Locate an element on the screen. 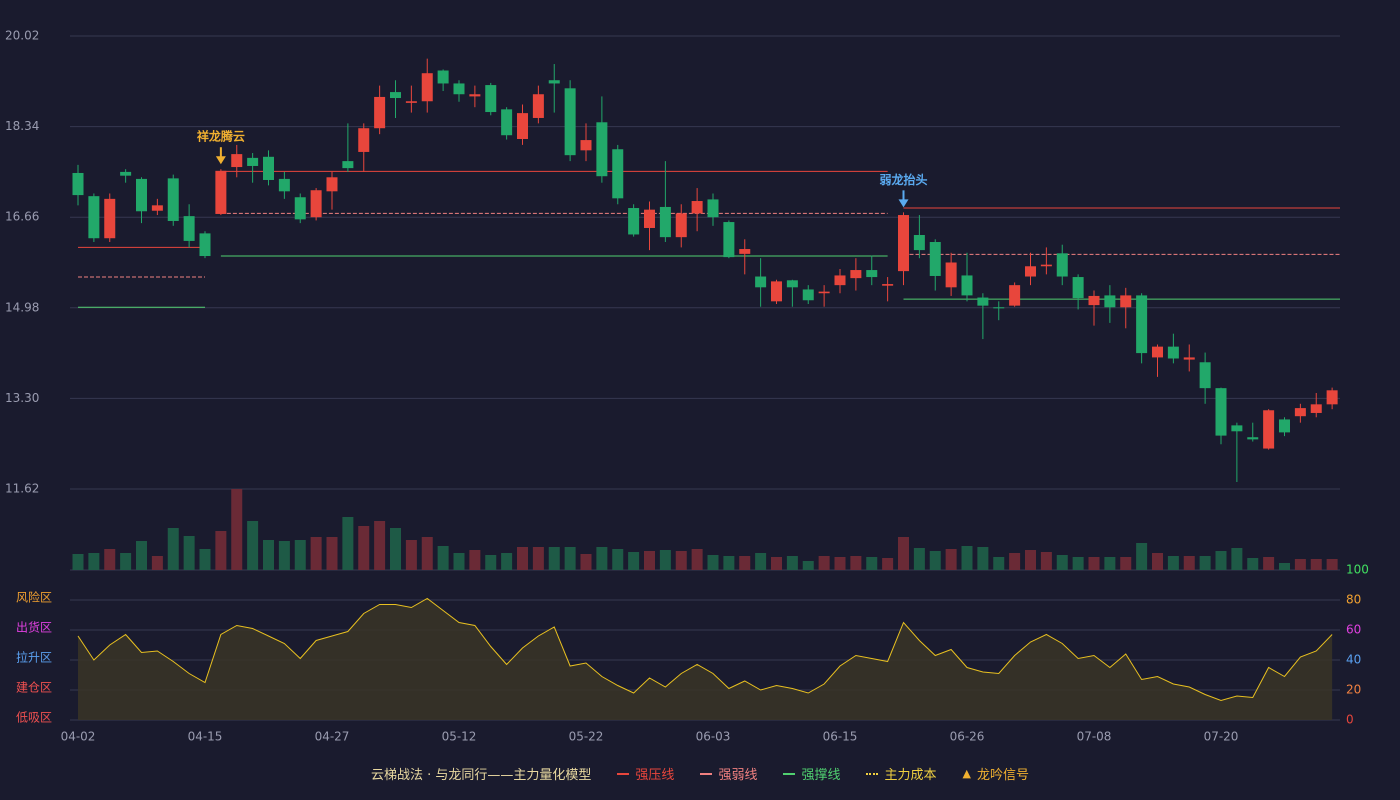 This screenshot has height=800, width=1400. y-tick-label: 20.02 is located at coordinates (22, 36).